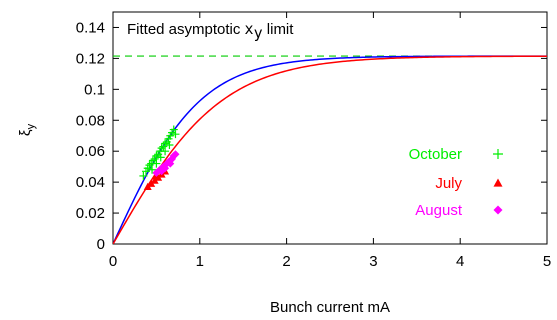 The height and width of the screenshot is (320, 557). Describe the element at coordinates (439, 210) in the screenshot. I see `legend-label-august: August` at that location.